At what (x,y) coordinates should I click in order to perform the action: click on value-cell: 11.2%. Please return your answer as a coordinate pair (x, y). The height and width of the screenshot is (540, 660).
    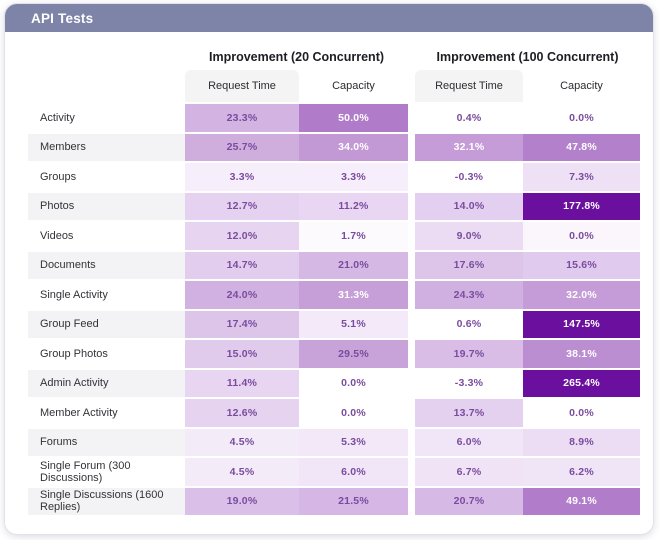
    Looking at the image, I should click on (353, 206).